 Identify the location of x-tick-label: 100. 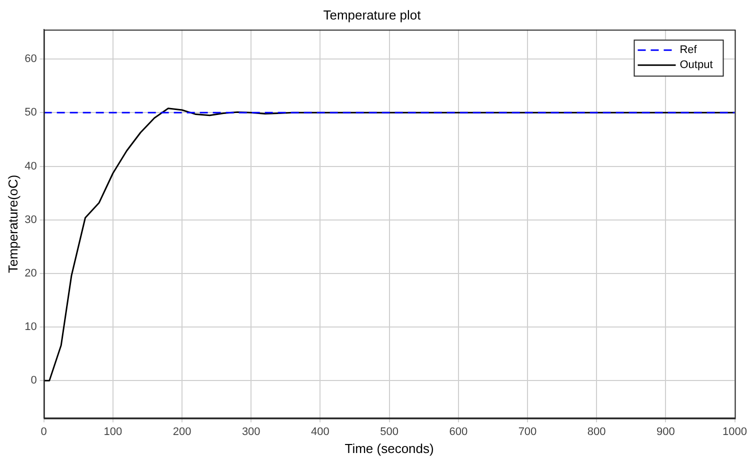
(113, 432).